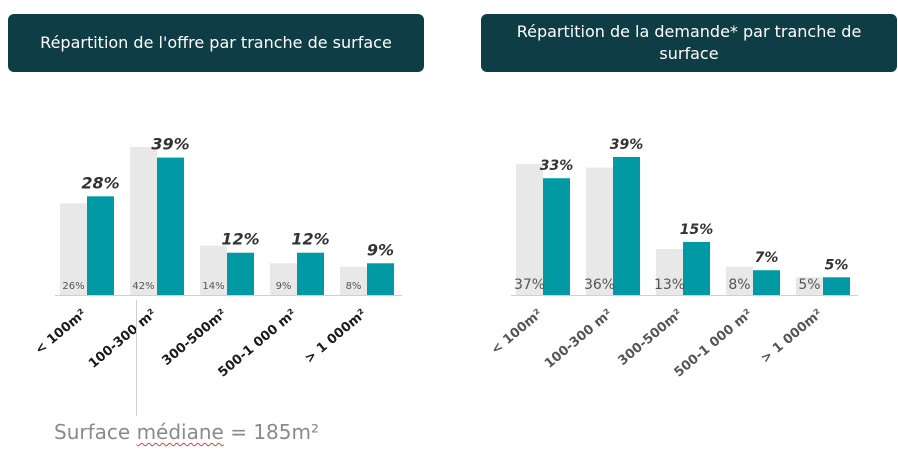 This screenshot has width=898, height=451. I want to click on median-marker-line, so click(136, 358).